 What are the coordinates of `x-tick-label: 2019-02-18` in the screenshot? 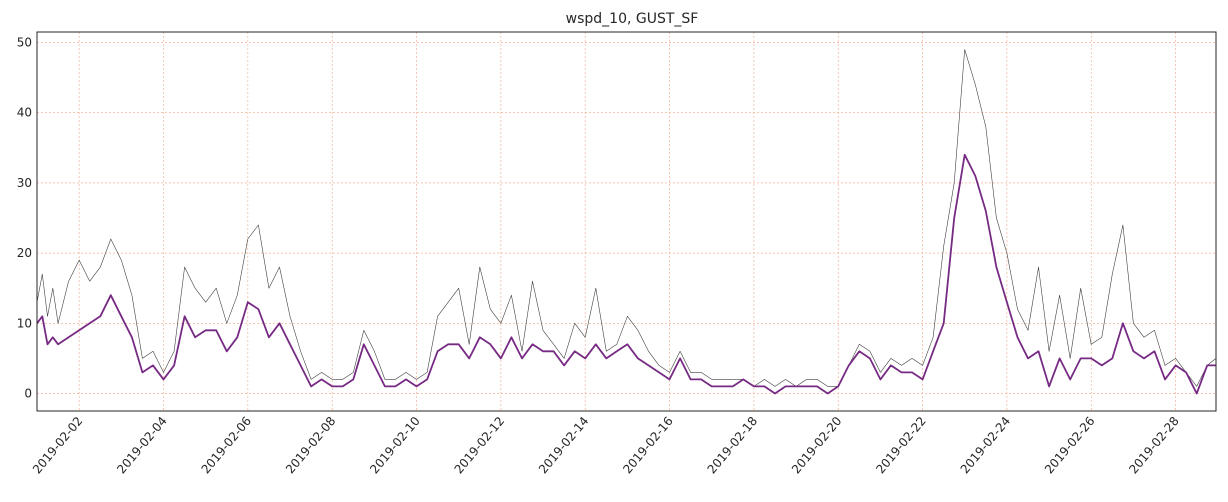 It's located at (733, 445).